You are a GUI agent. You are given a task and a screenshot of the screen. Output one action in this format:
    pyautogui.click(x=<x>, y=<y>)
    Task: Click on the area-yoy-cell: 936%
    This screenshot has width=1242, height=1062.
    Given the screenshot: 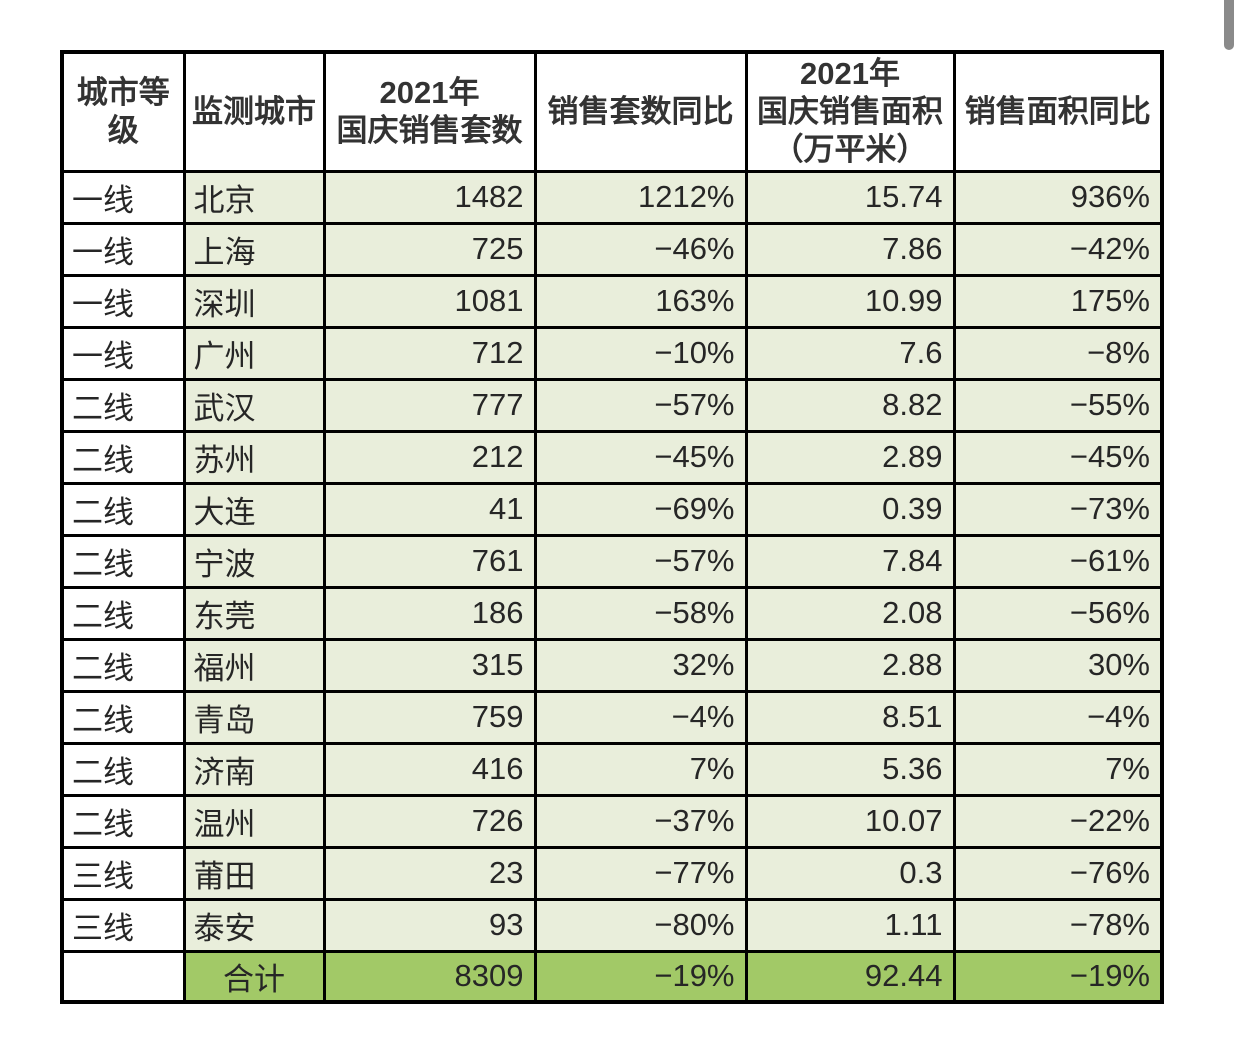 What is the action you would take?
    pyautogui.click(x=1058, y=197)
    